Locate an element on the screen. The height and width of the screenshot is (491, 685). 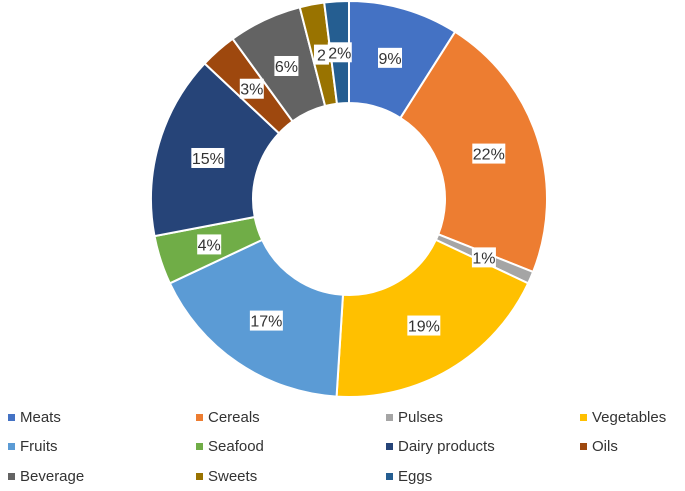
legend-label: Meats is located at coordinates (40, 417).